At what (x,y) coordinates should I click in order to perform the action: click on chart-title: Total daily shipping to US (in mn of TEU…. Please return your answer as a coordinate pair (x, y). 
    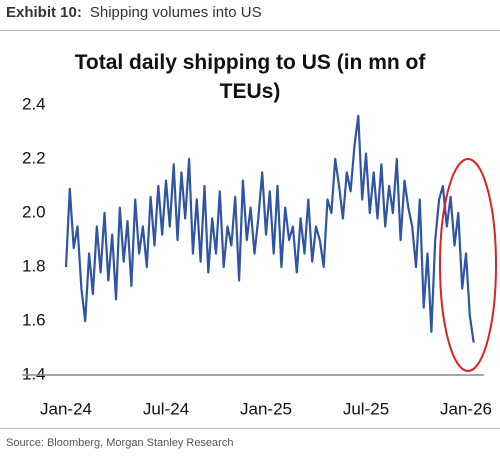
    Looking at the image, I should click on (250, 77).